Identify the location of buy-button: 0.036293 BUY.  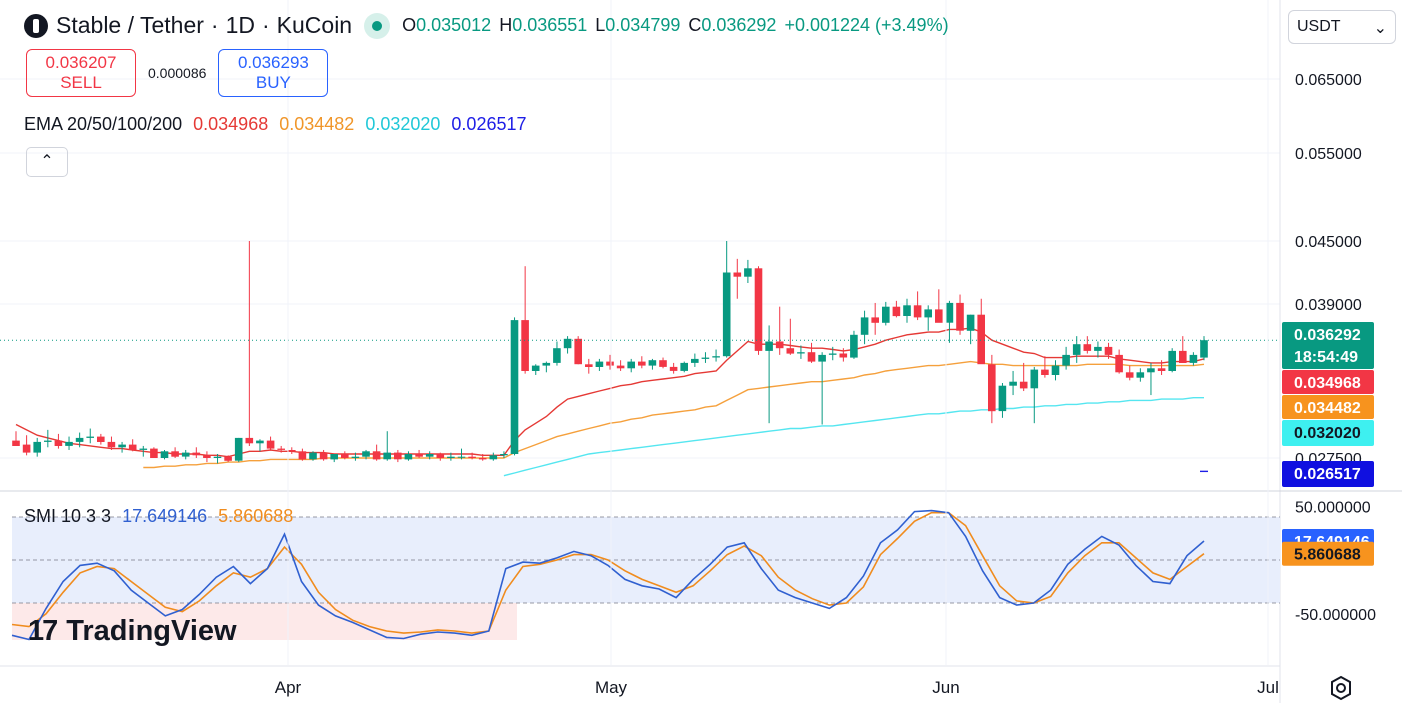
(273, 73).